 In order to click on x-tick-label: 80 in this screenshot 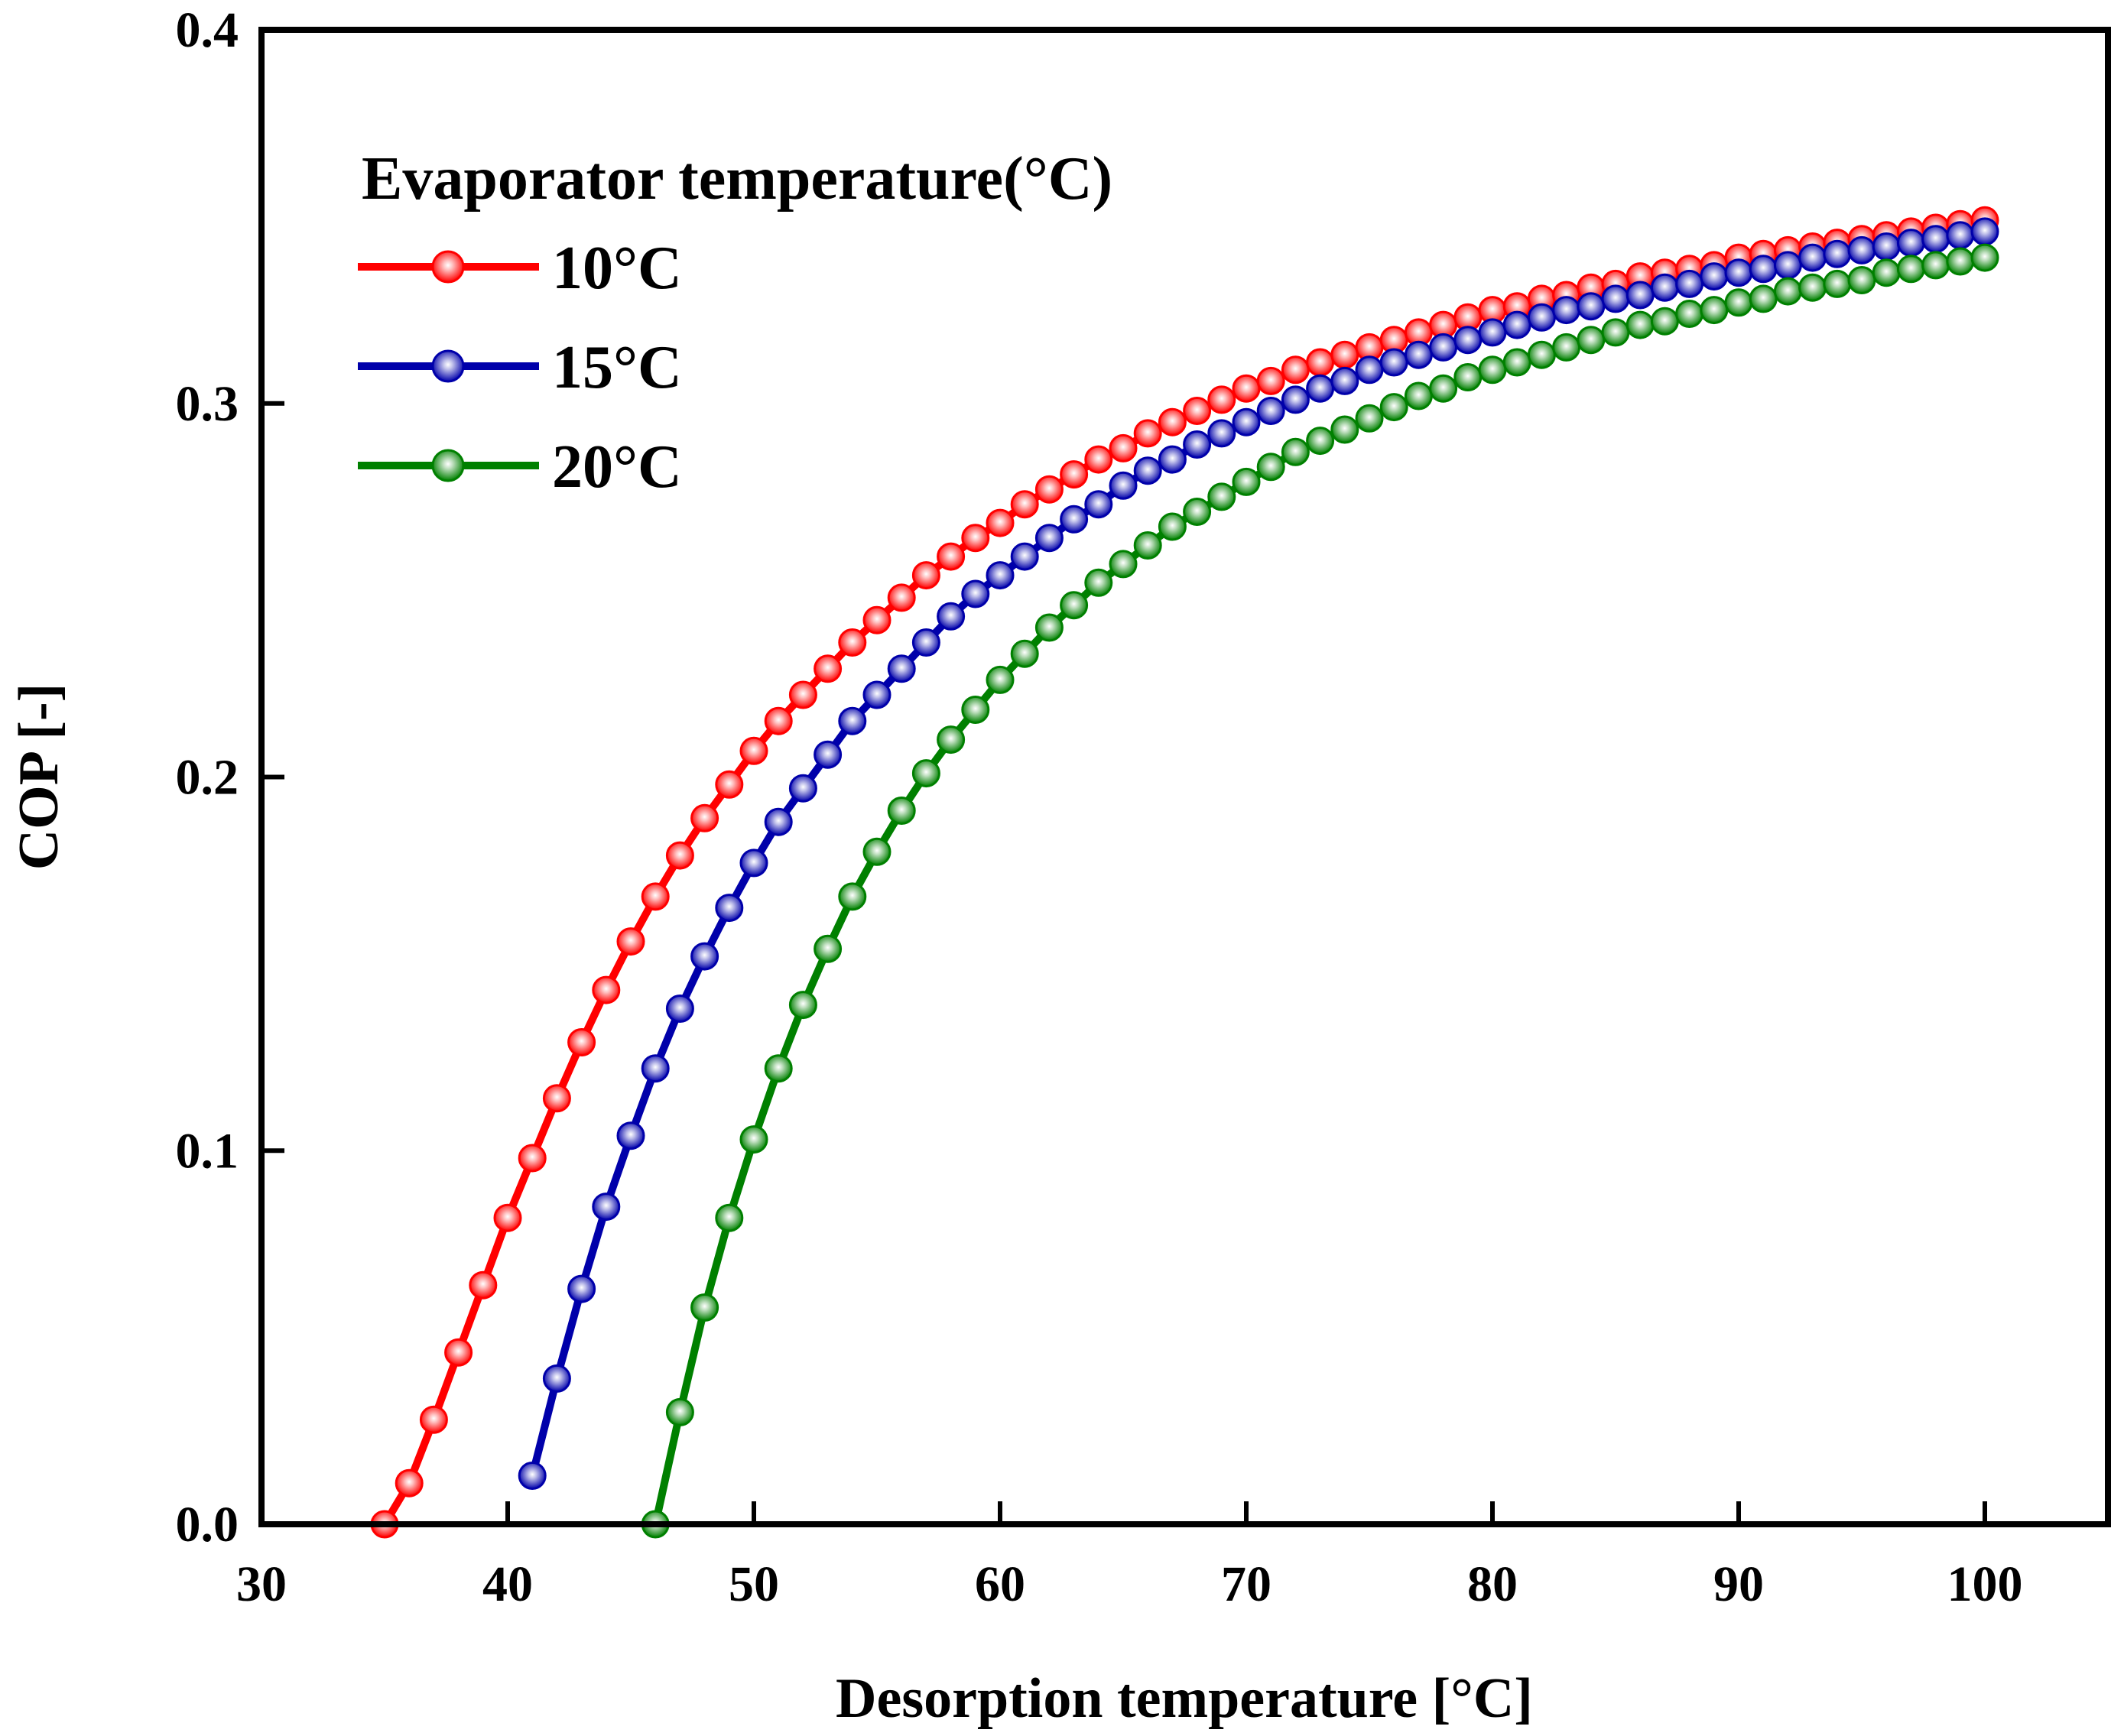, I will do `click(1492, 1584)`.